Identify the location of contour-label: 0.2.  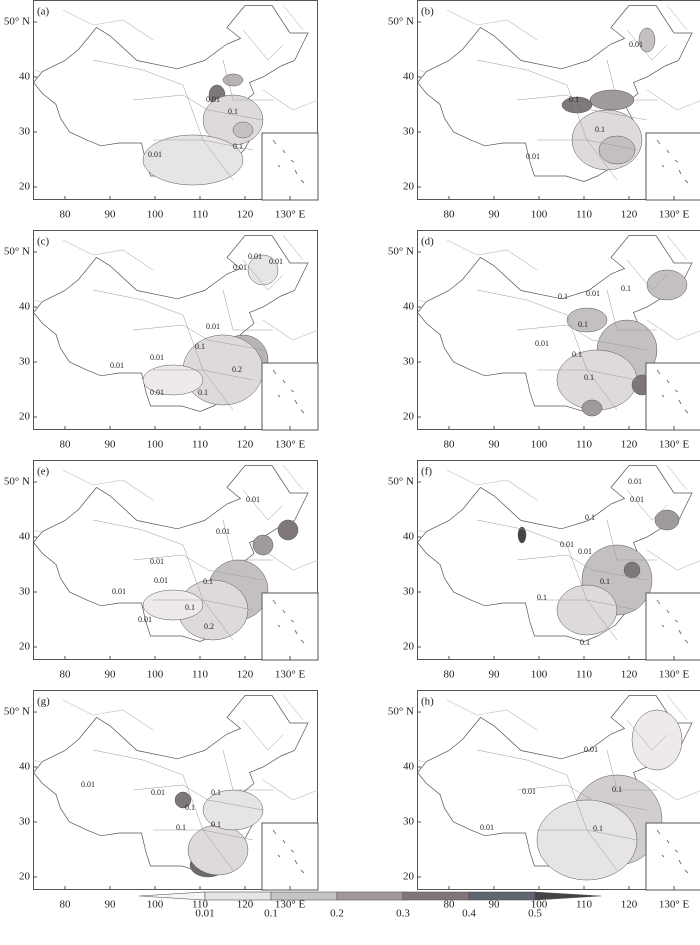
(237, 369).